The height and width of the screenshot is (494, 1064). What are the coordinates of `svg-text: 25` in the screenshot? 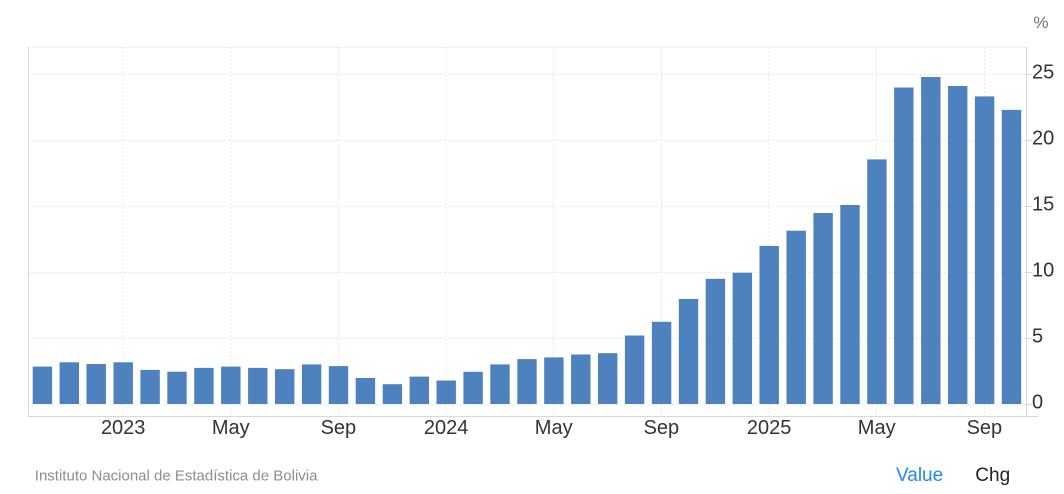 It's located at (1043, 73).